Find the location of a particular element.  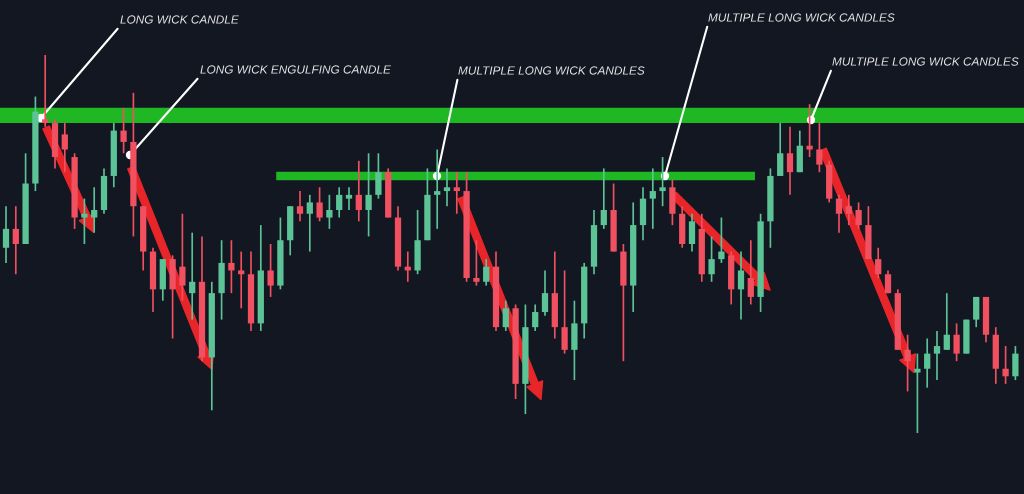

text: MULTIPLE LONG WICK CANDLES is located at coordinates (801, 17).